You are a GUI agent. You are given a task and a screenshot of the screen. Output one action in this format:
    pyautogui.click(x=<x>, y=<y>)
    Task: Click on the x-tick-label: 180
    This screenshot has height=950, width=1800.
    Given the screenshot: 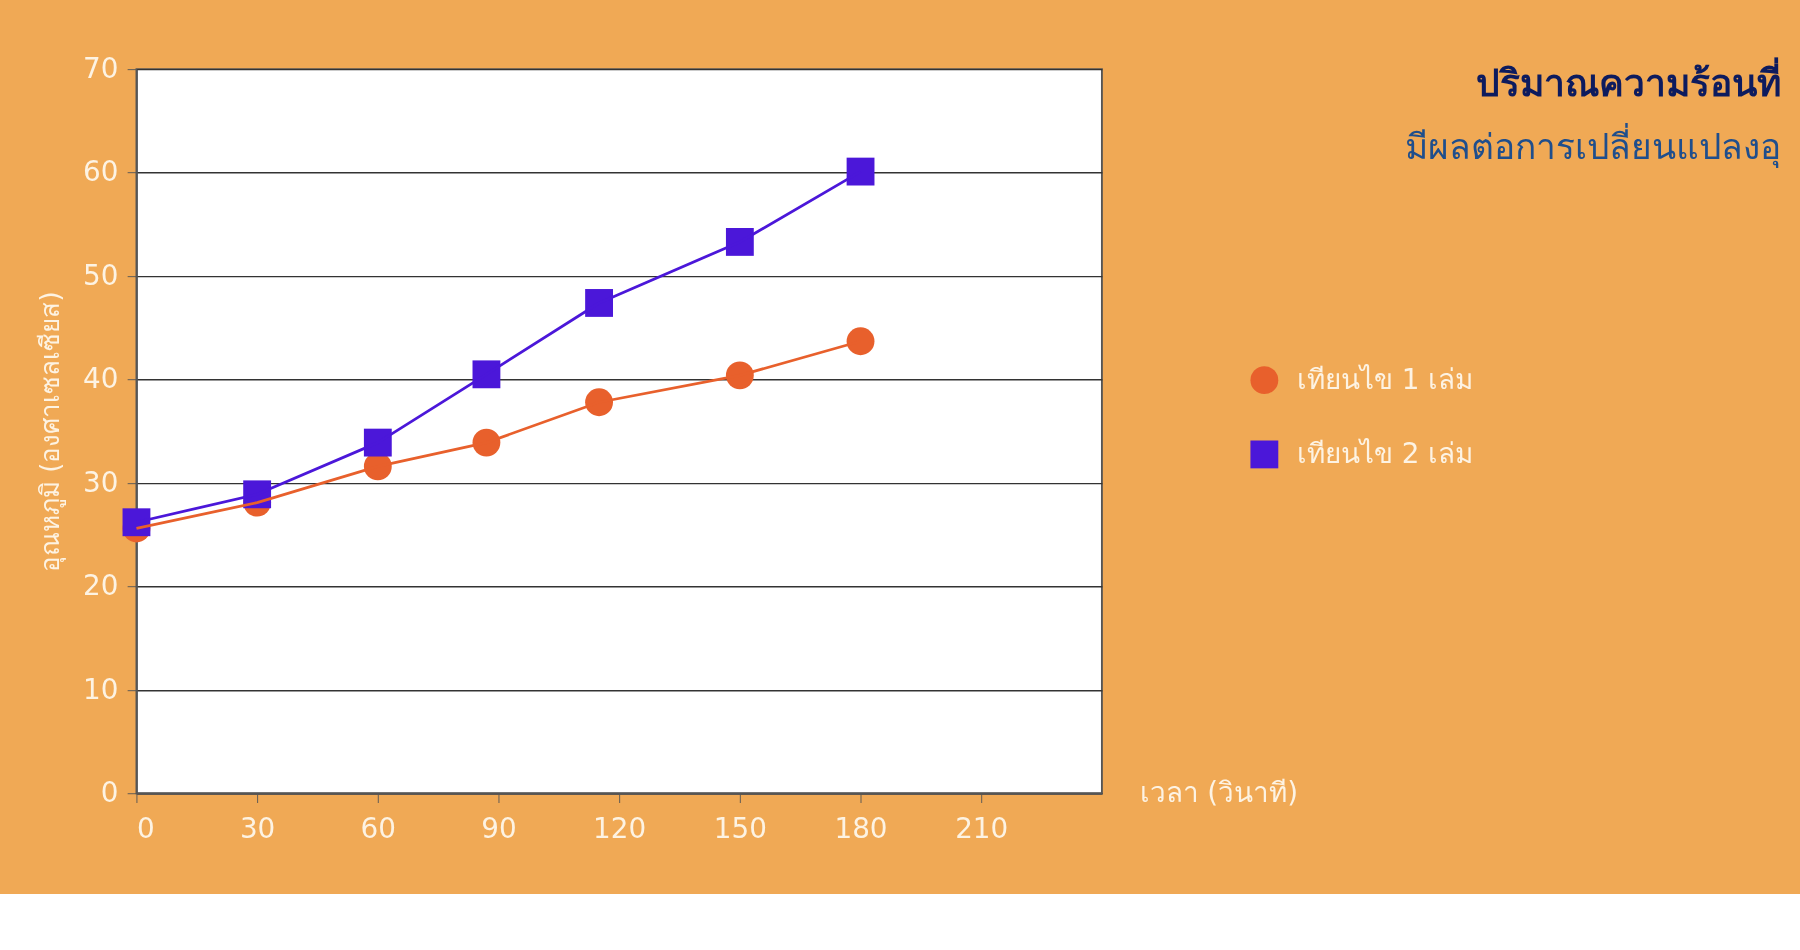 What is the action you would take?
    pyautogui.click(x=861, y=829)
    